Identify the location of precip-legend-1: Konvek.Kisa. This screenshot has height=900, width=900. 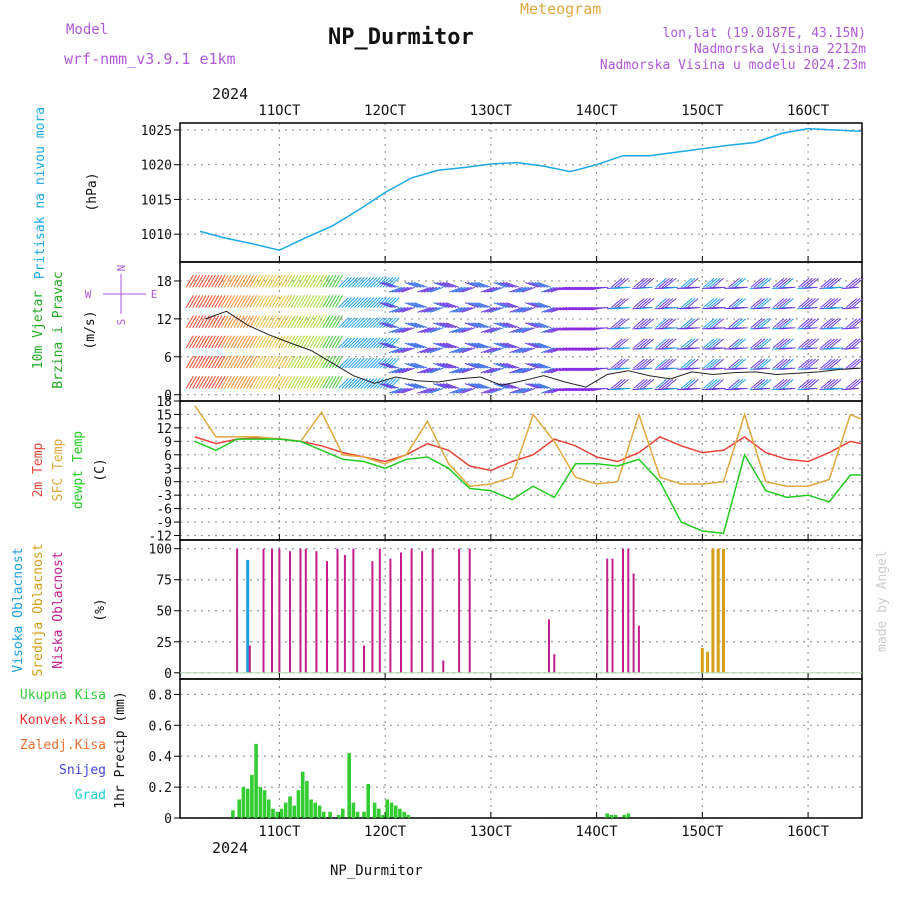
(63, 720).